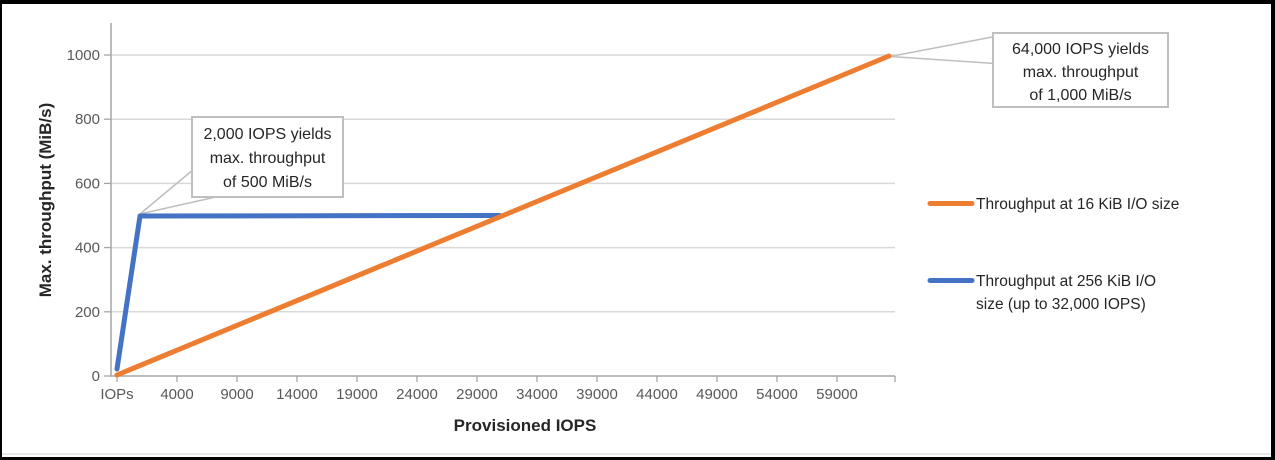 This screenshot has height=460, width=1275. What do you see at coordinates (657, 394) in the screenshot?
I see `x-tick-label: 44000` at bounding box center [657, 394].